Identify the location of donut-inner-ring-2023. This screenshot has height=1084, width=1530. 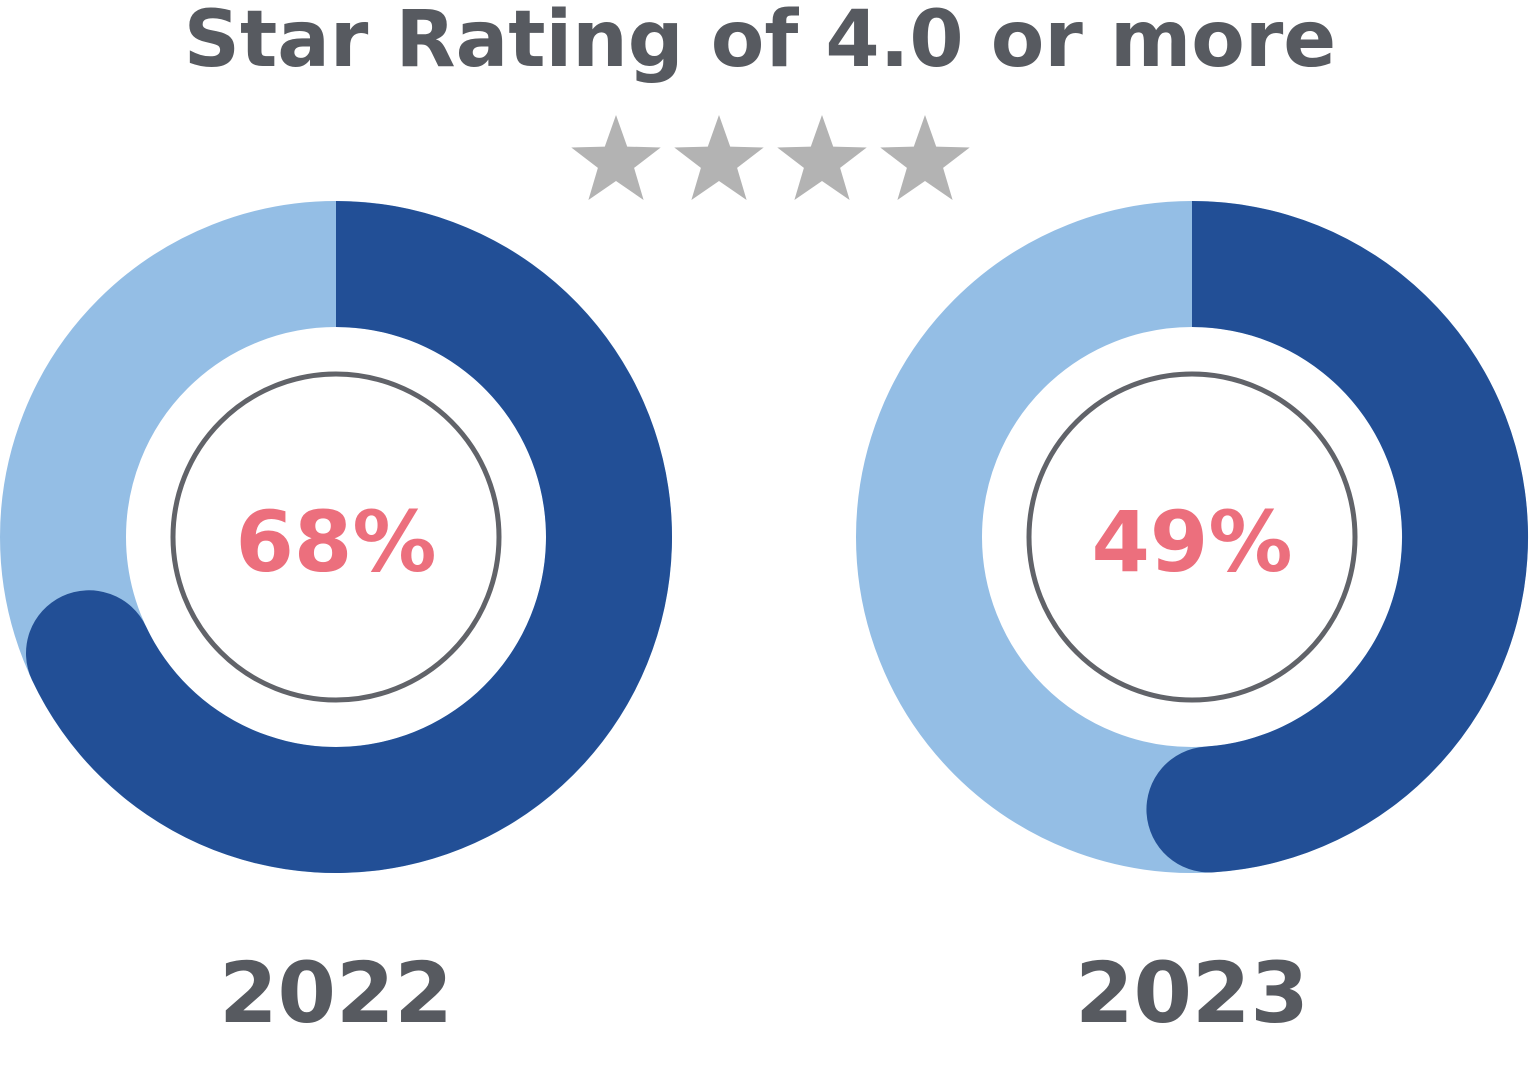
(1192, 537).